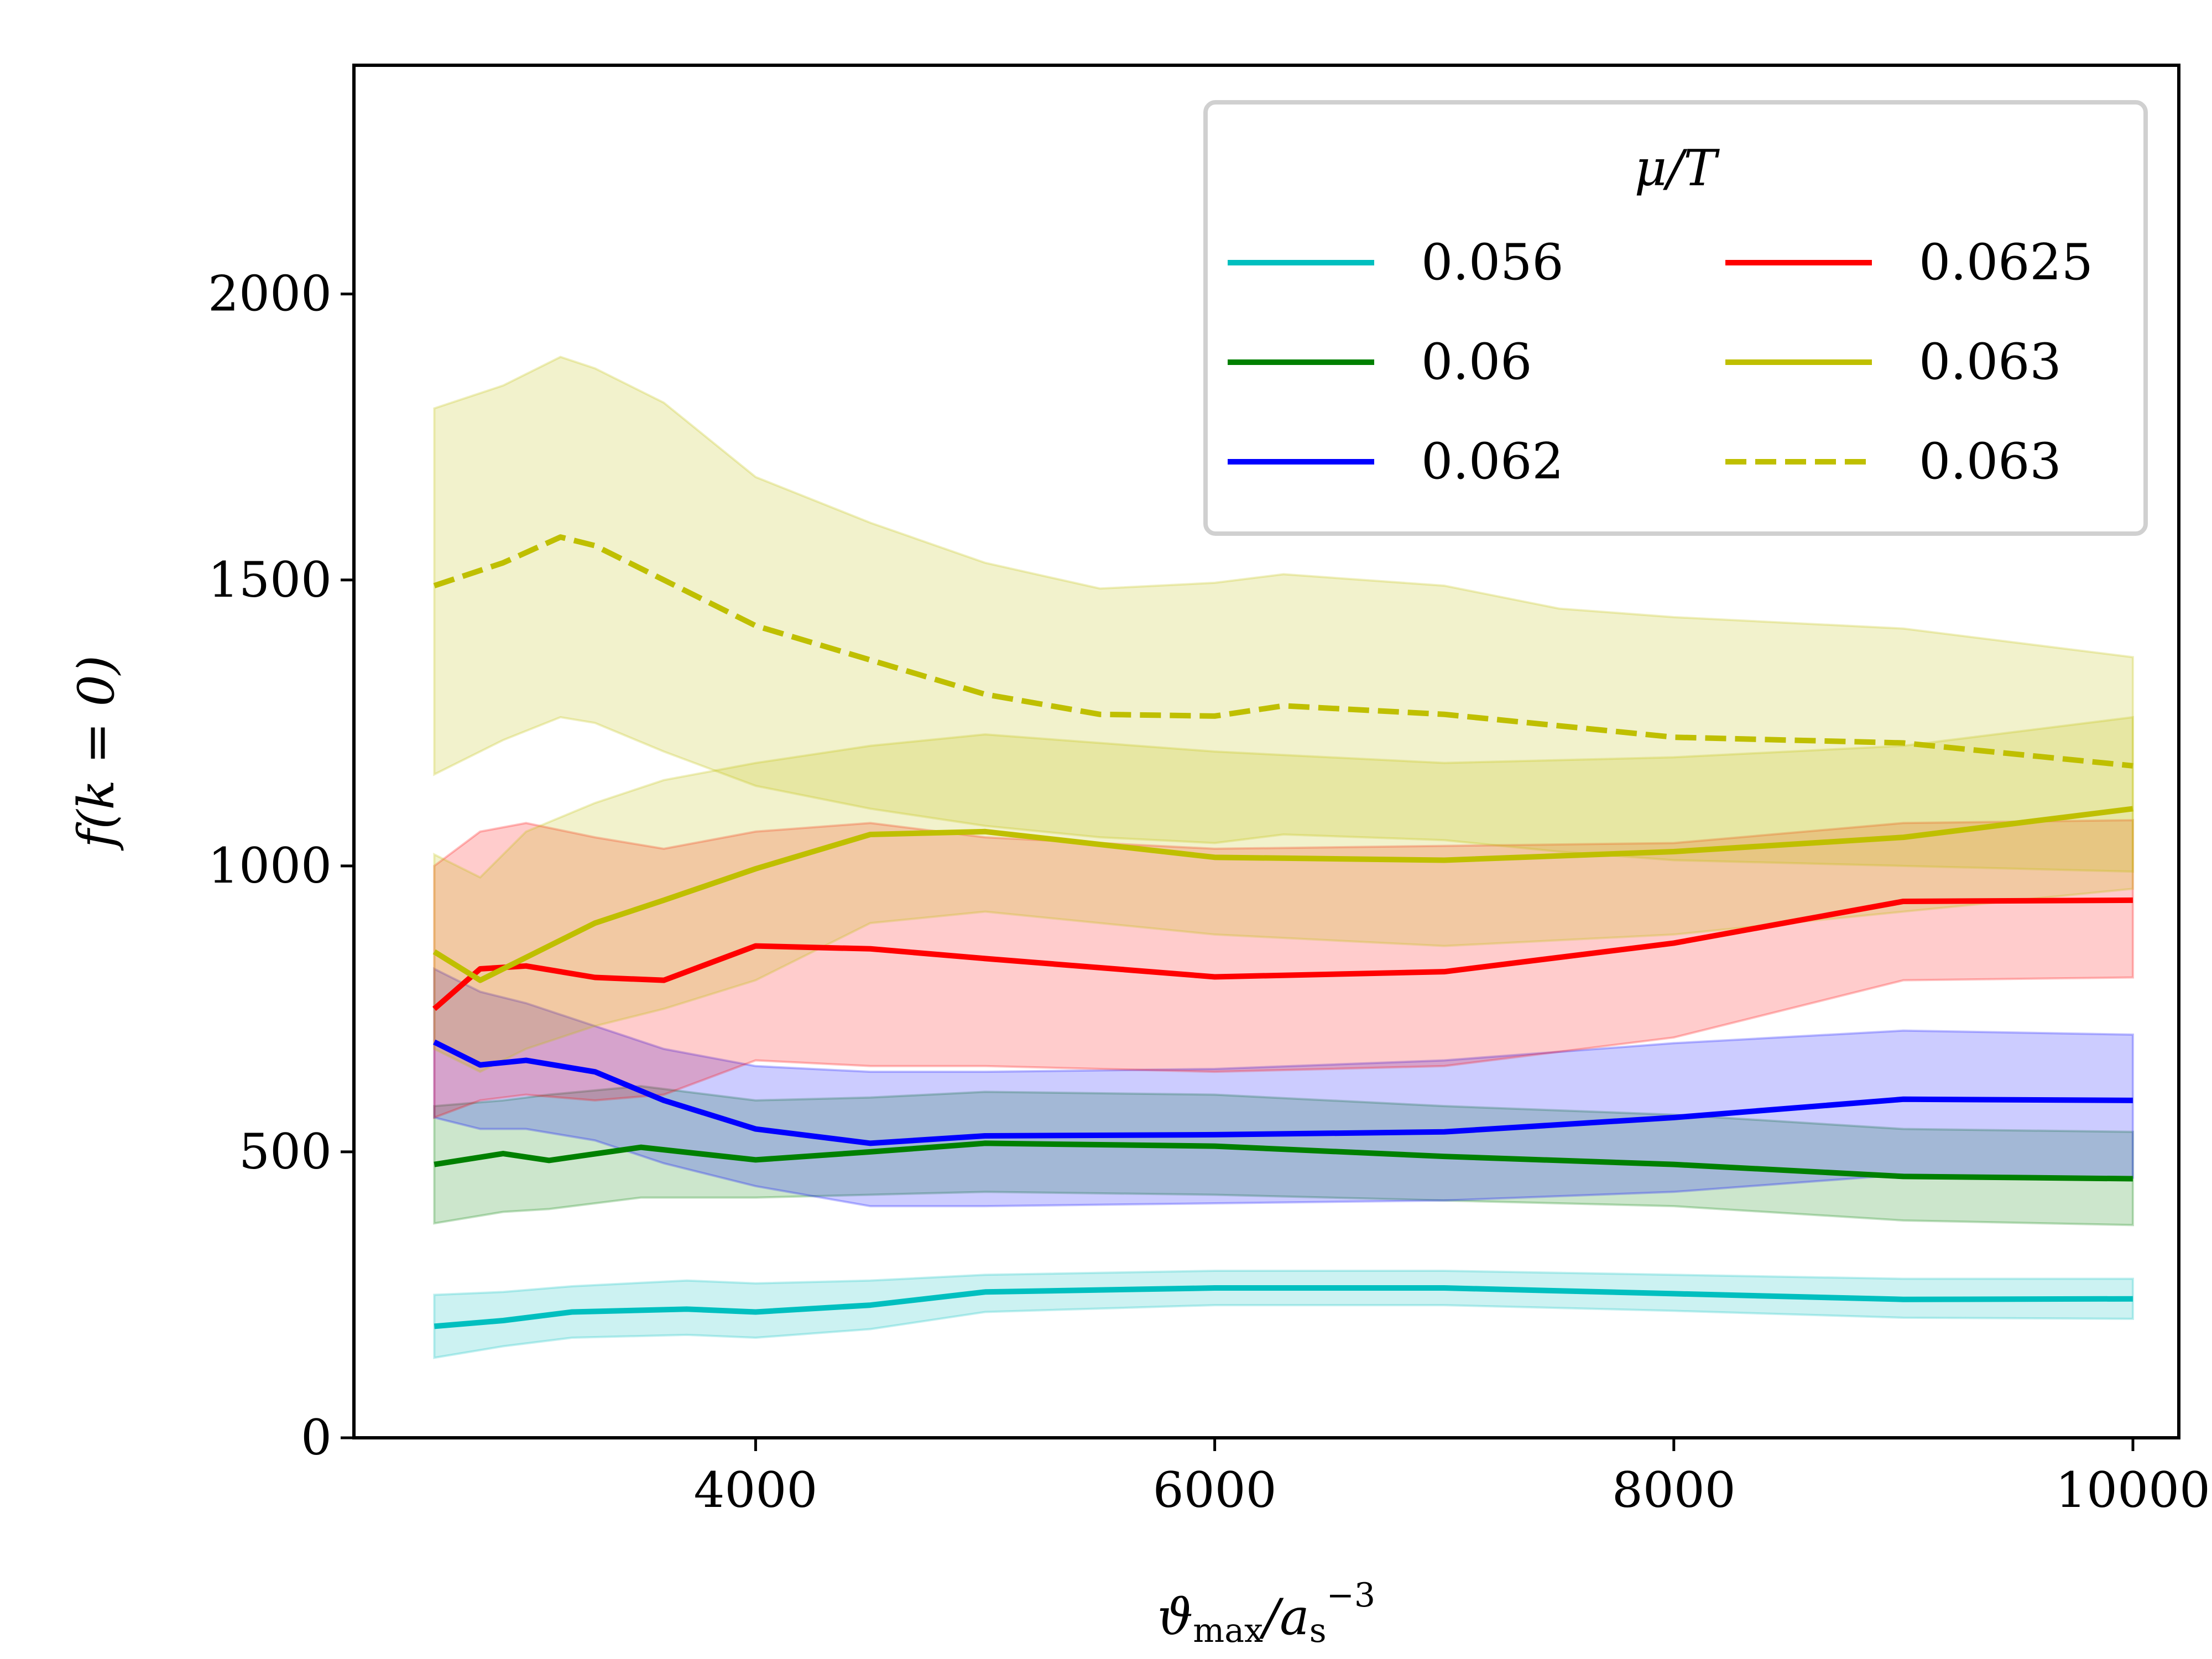  Describe the element at coordinates (316, 1438) in the screenshot. I see `y-tick-label: 0` at that location.